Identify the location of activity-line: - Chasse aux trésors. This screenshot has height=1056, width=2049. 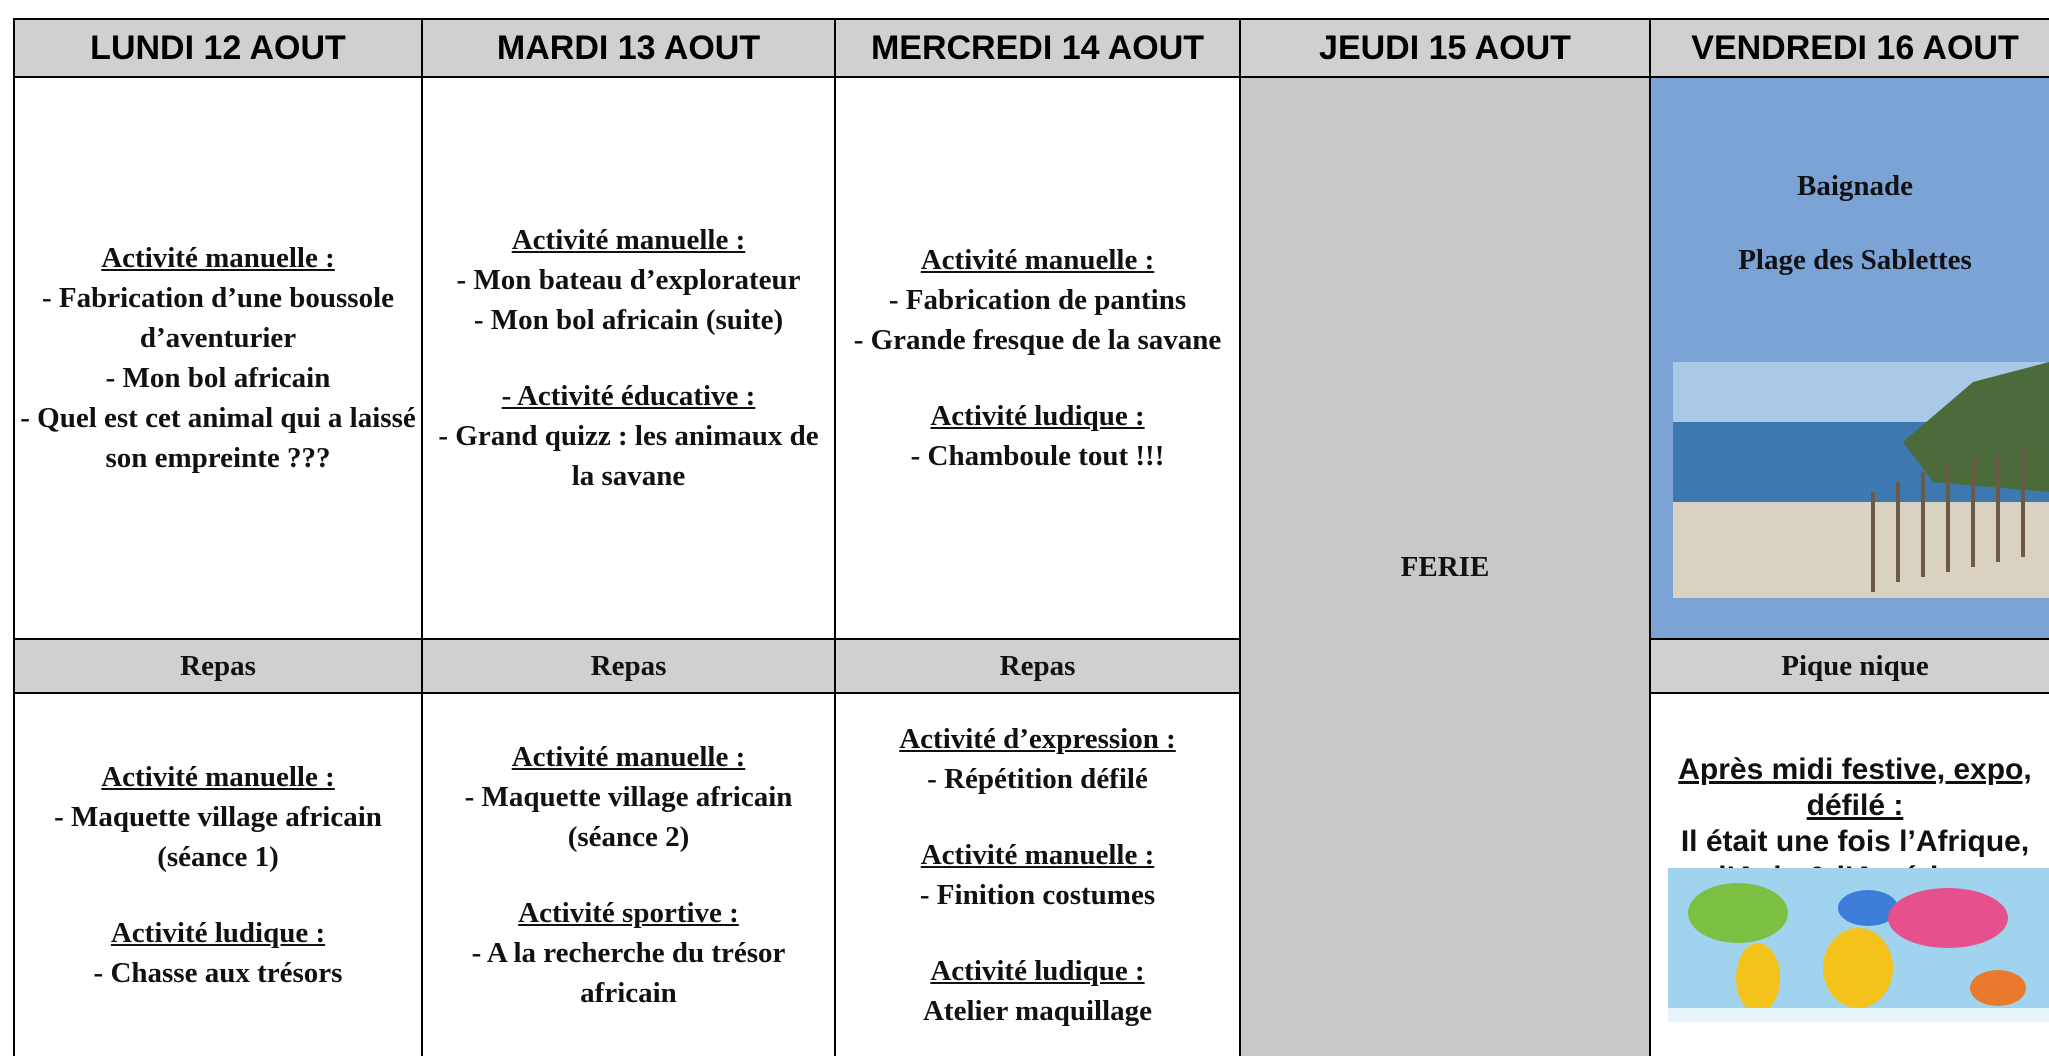
(218, 973).